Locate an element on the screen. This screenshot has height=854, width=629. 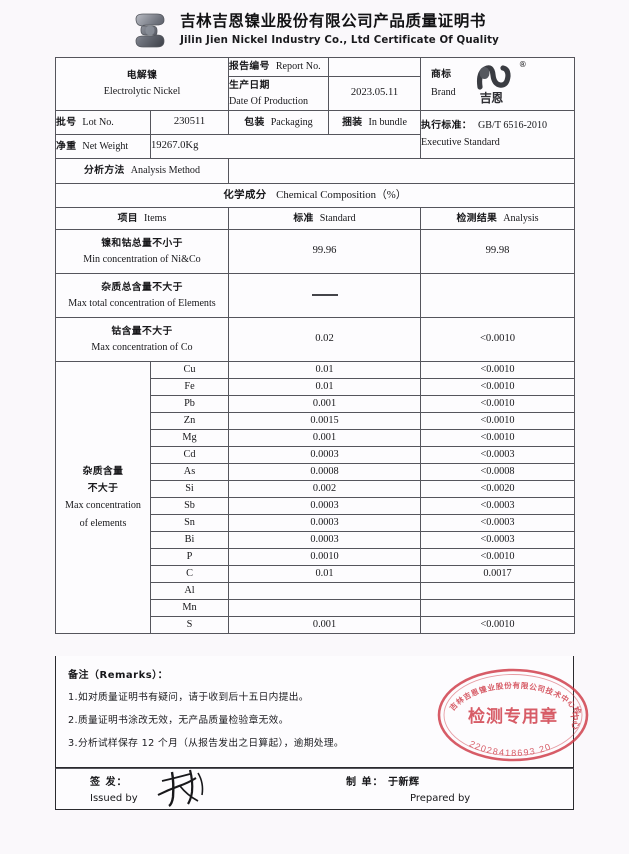
cell-lot-value: 230511 is located at coordinates (189, 122).